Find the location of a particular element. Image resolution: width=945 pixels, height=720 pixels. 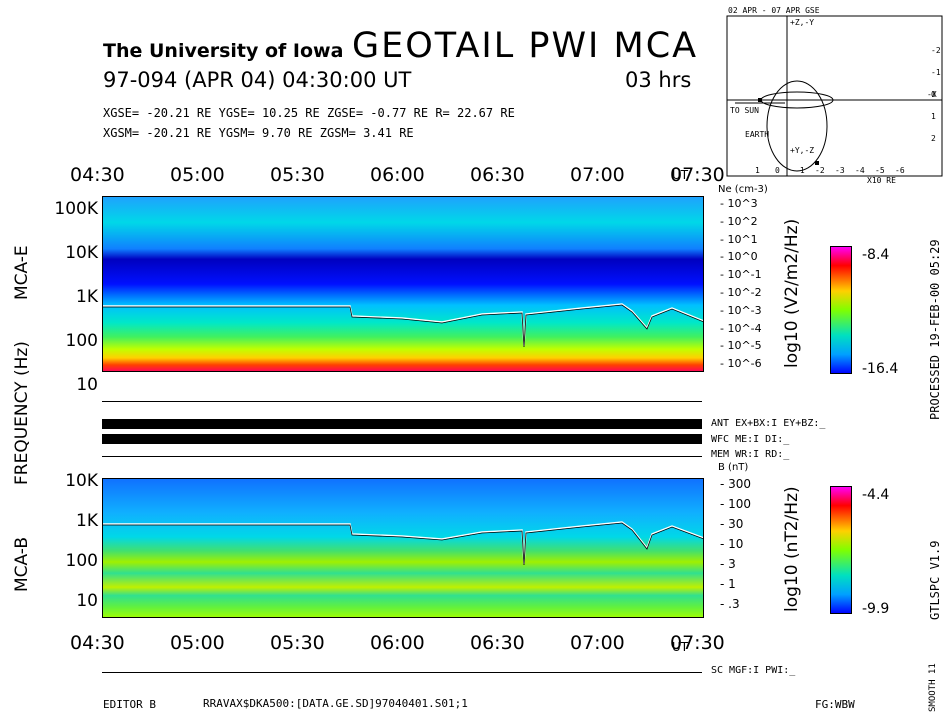

b-tick-label: - 1 is located at coordinates (728, 584).